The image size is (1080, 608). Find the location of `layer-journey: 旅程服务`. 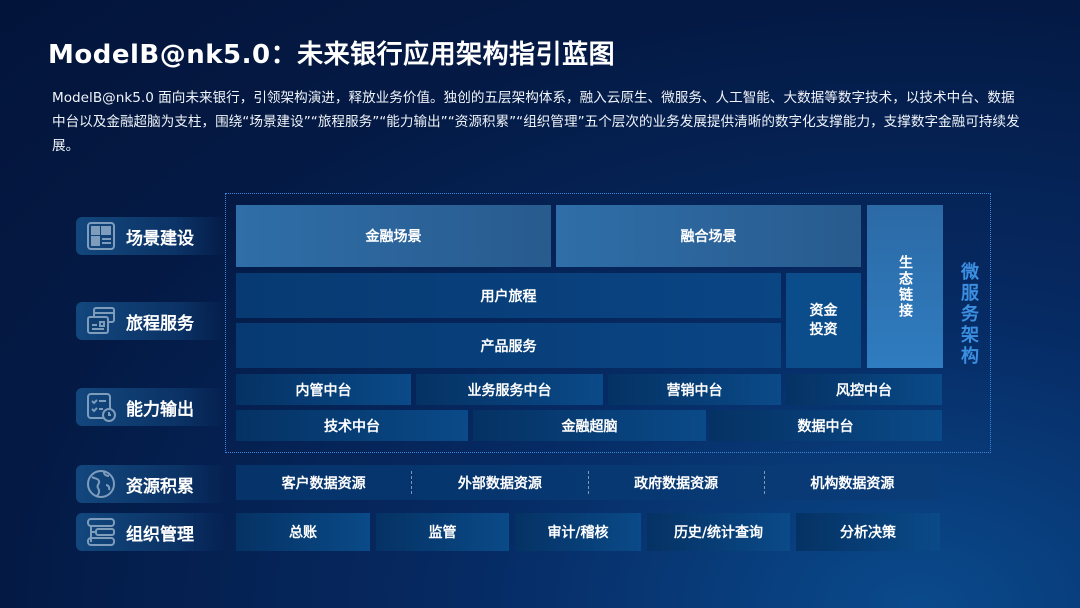

layer-journey: 旅程服务 is located at coordinates (151, 321).